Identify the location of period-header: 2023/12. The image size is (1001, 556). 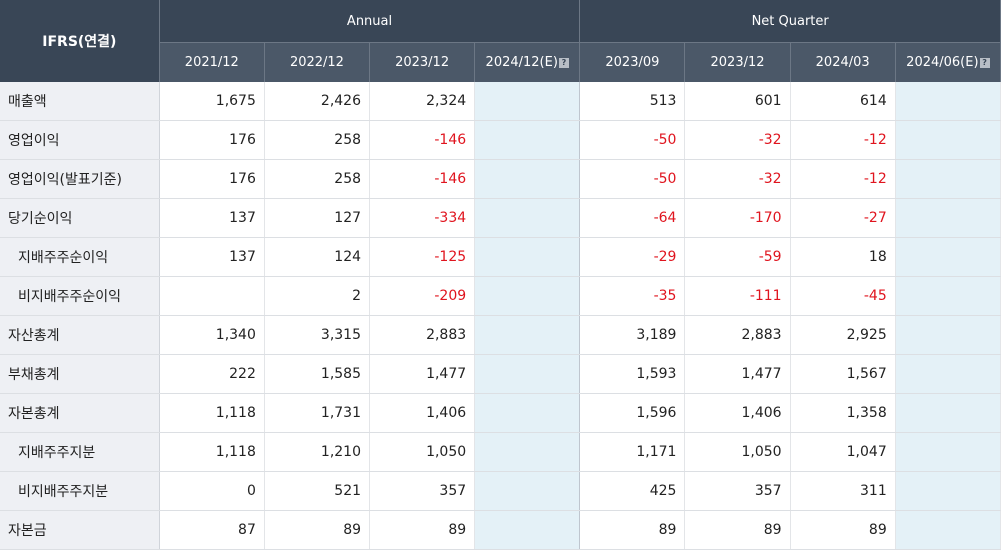
(737, 62).